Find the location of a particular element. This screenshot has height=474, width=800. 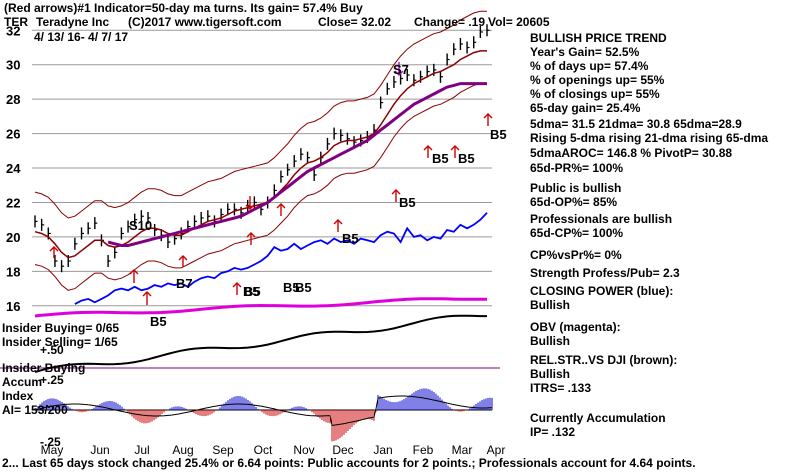

month-label: Apr is located at coordinates (496, 450).